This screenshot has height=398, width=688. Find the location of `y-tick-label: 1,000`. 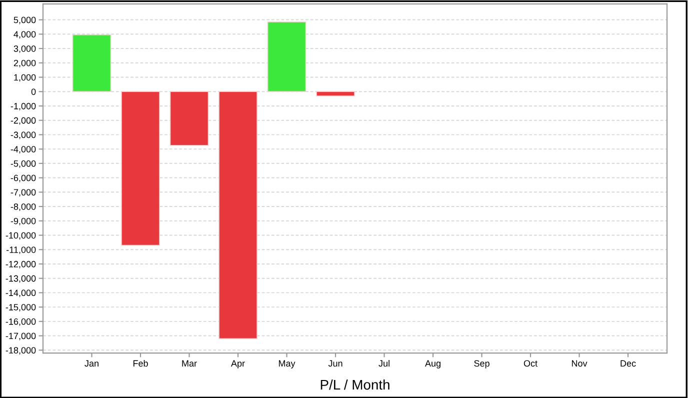

y-tick-label: 1,000 is located at coordinates (25, 78).